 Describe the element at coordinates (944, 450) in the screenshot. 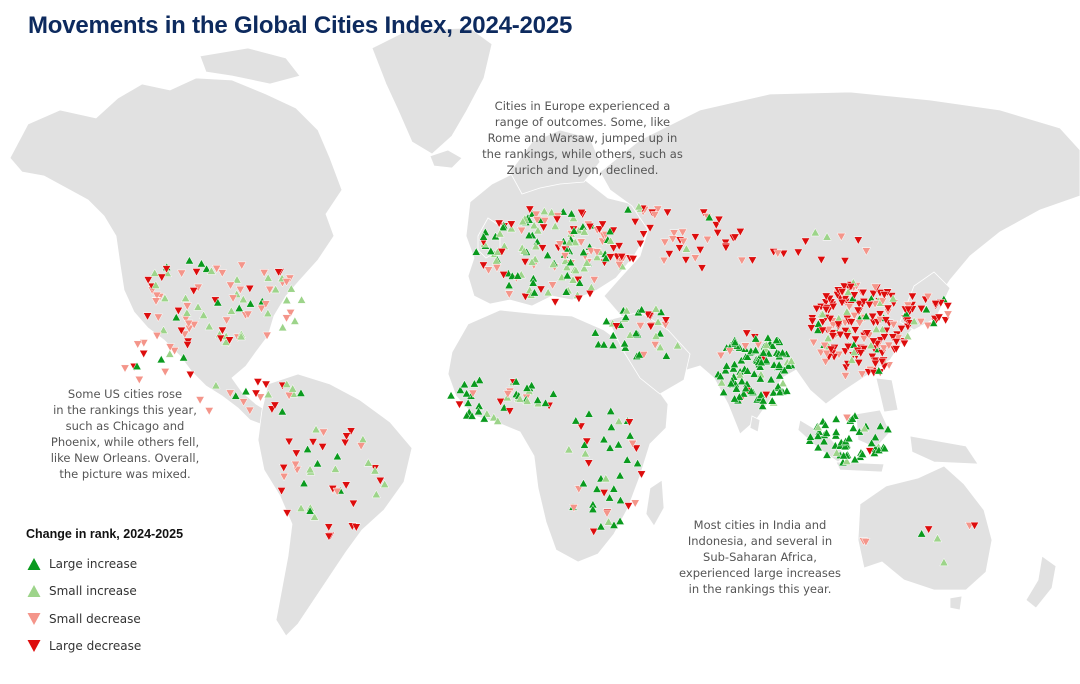

I see `new-guinea-land` at that location.